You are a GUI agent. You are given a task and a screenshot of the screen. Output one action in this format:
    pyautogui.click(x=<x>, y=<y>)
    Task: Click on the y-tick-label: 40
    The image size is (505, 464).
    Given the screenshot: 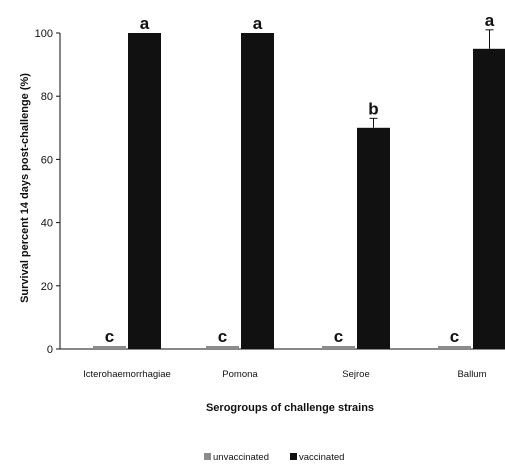 What is the action you would take?
    pyautogui.click(x=47, y=224)
    